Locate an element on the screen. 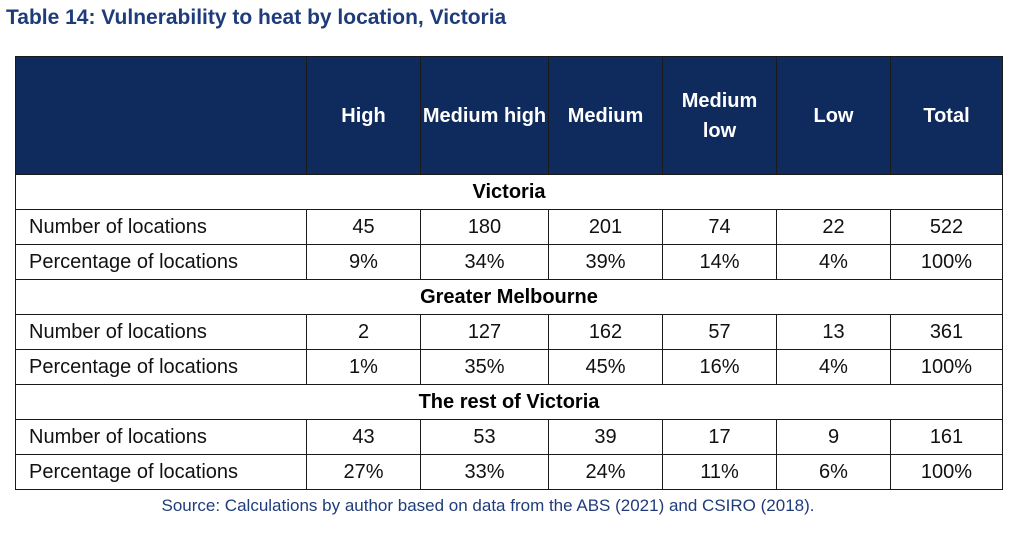 The width and height of the screenshot is (1022, 533). cell-medium-high: 127 is located at coordinates (484, 332).